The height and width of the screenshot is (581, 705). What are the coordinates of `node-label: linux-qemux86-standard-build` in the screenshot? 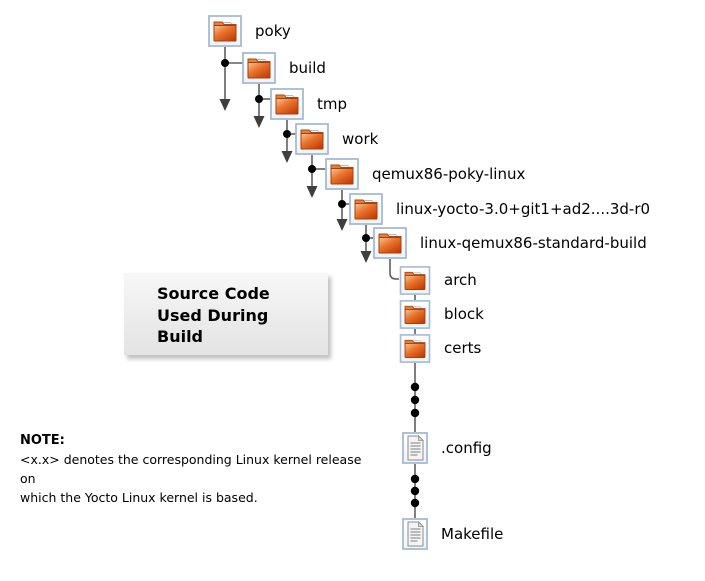 It's located at (533, 242).